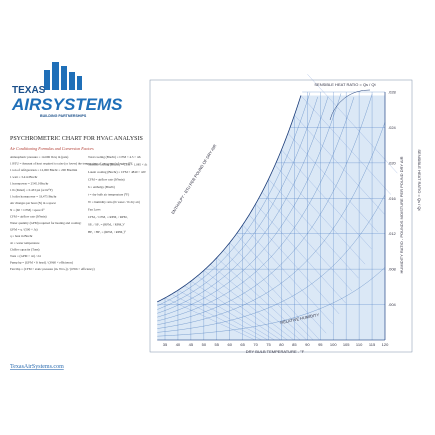 The image size is (435, 435). I want to click on logo-skyline, so click(63, 76).